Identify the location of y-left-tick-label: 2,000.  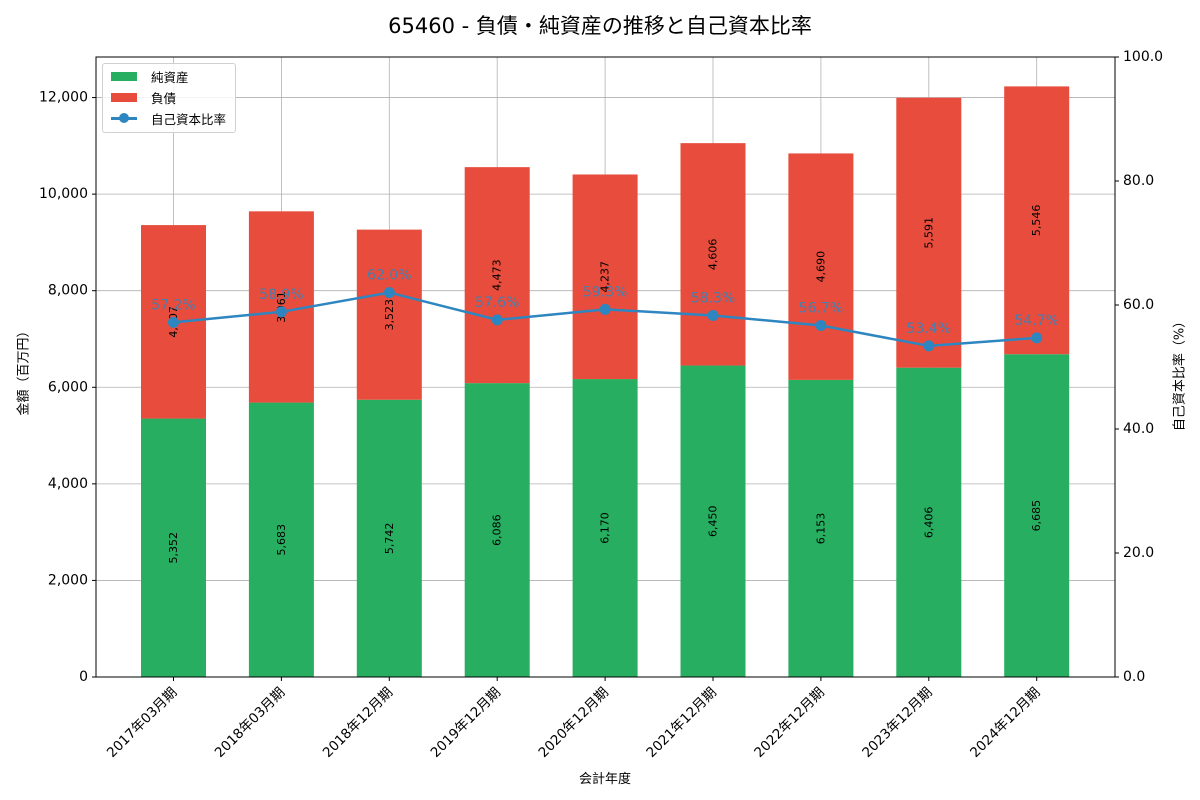
(68, 580).